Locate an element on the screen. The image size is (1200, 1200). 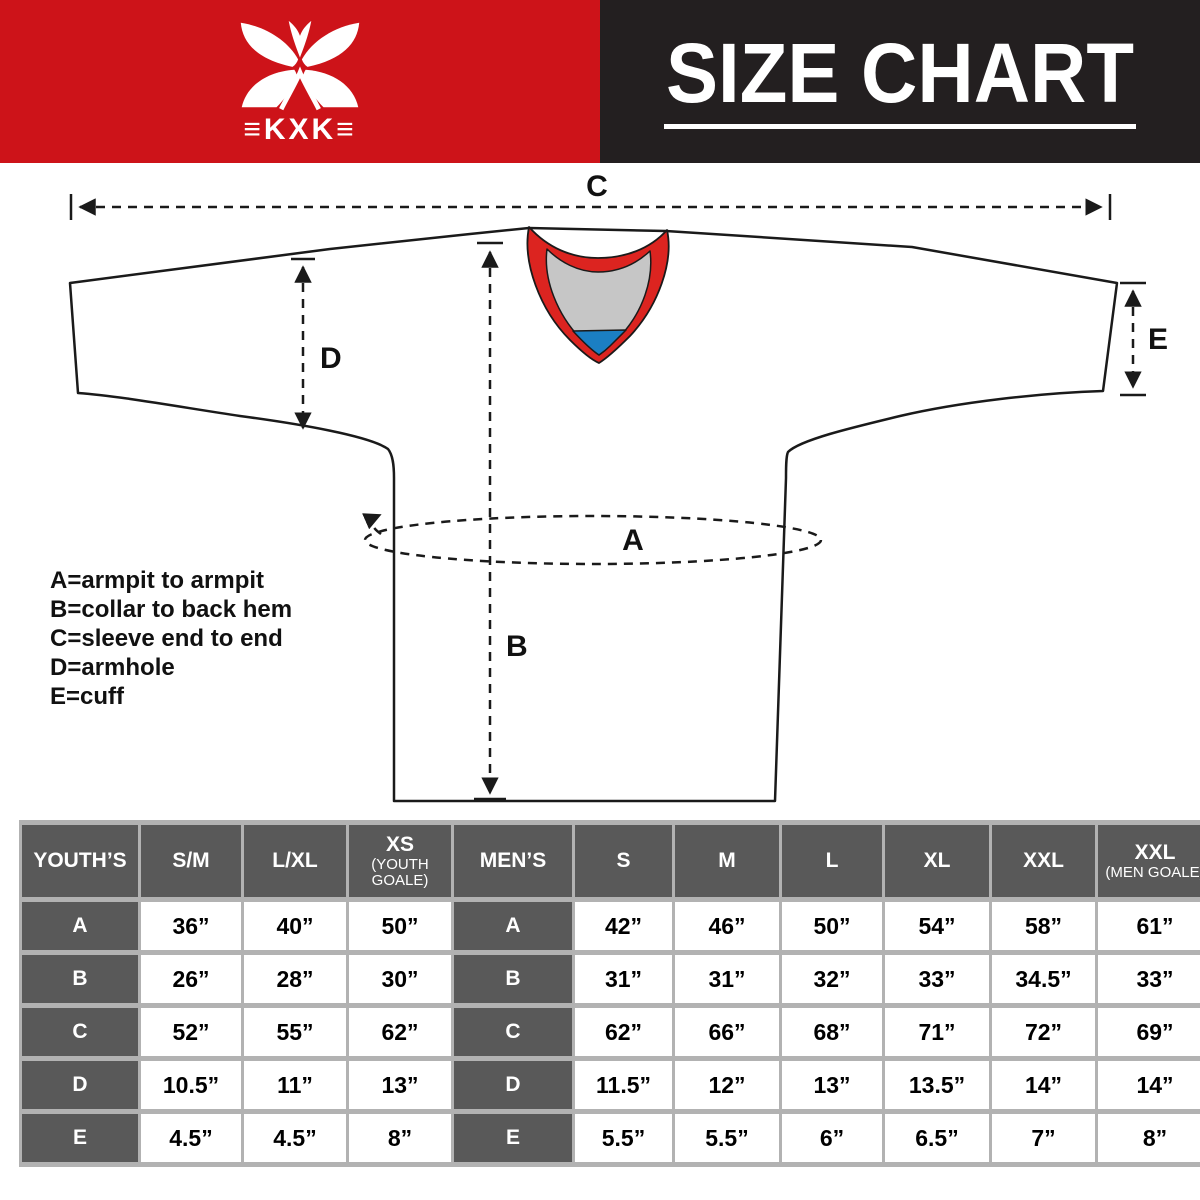
value-cell: 42” is located at coordinates (623, 926).